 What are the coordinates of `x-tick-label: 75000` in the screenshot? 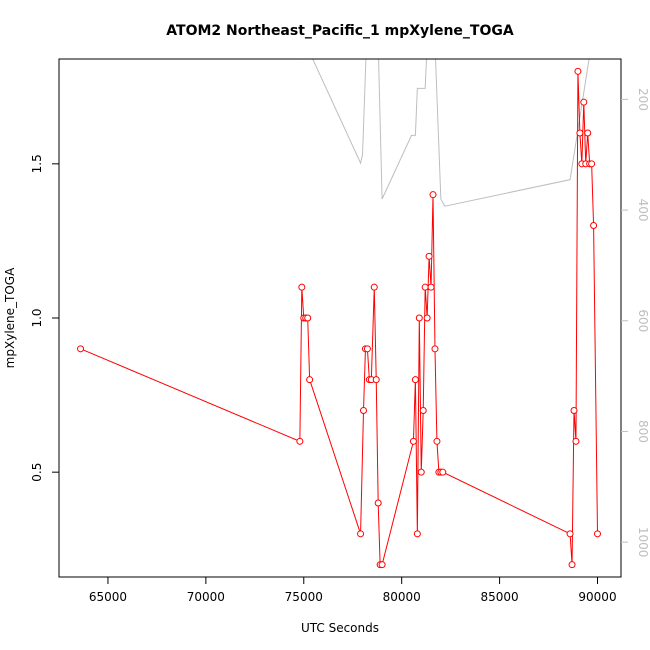 It's located at (304, 597).